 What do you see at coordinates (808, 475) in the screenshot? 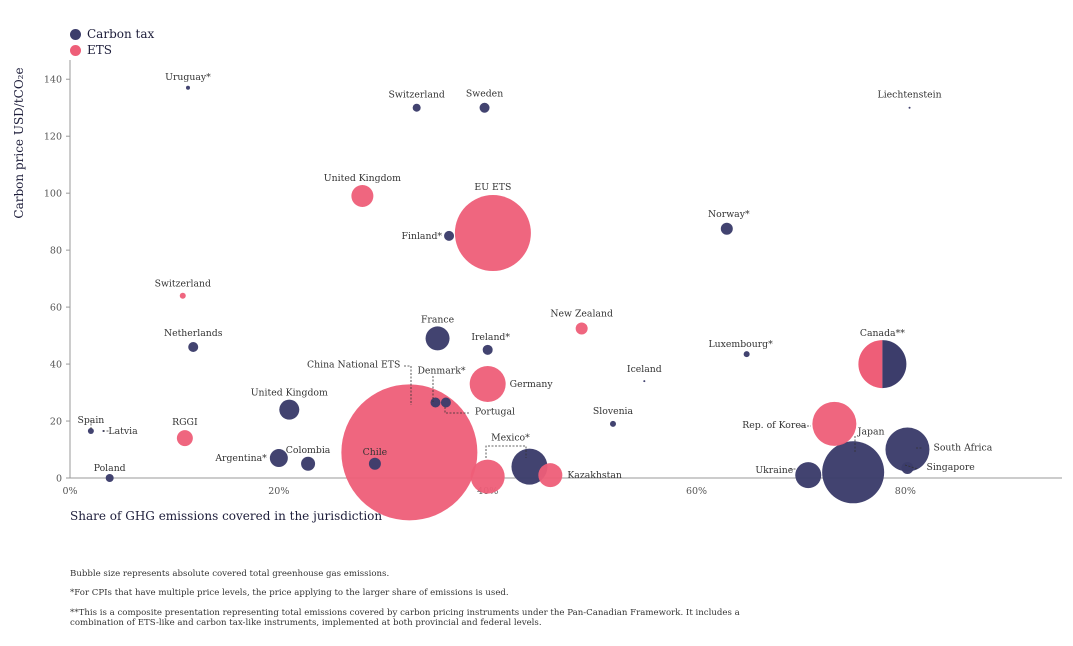
I see `bubble-ukraine` at bounding box center [808, 475].